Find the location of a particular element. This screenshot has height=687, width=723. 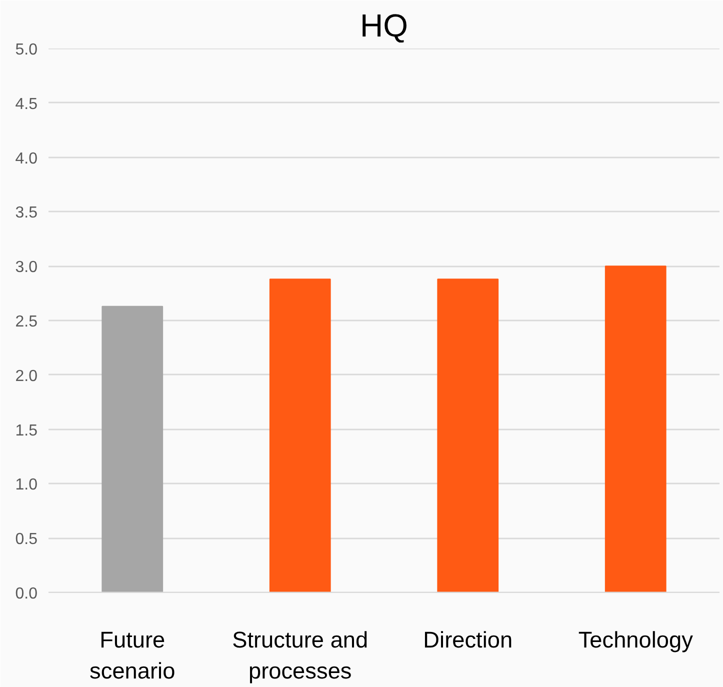

y-tick-label: 3.0 is located at coordinates (26, 267).